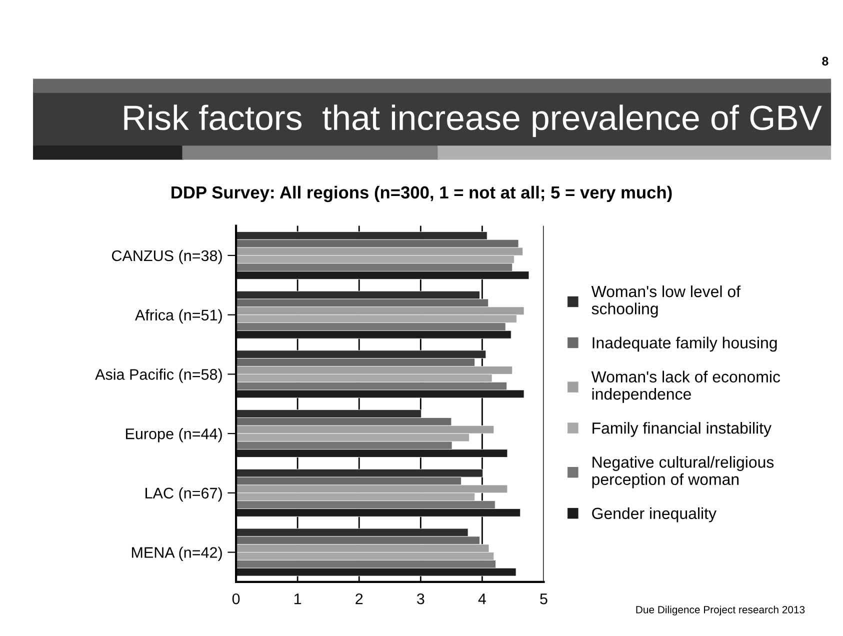 Image resolution: width=843 pixels, height=636 pixels. What do you see at coordinates (236, 598) in the screenshot?
I see `x-tick-label: 0` at bounding box center [236, 598].